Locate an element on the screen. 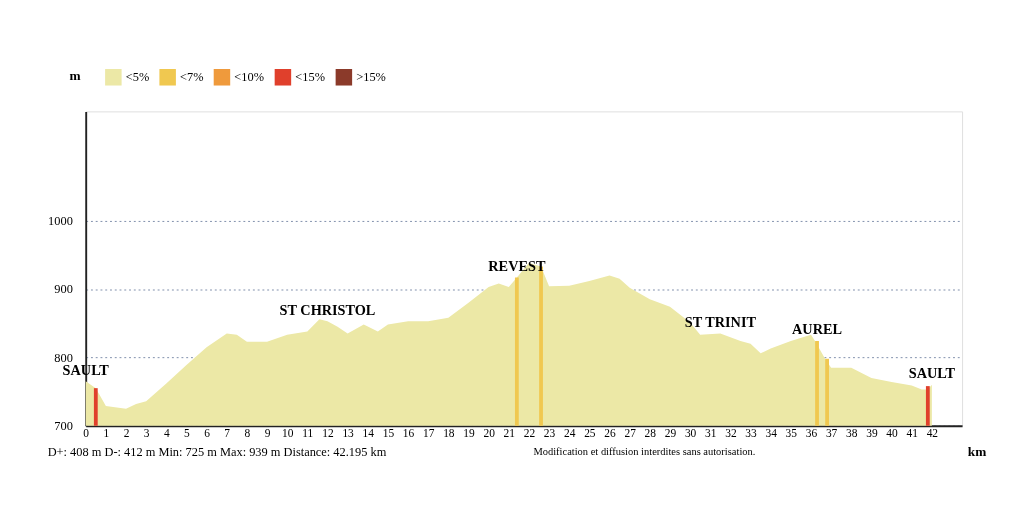 The width and height of the screenshot is (1024, 516). x-tick-label: 40 is located at coordinates (892, 432).